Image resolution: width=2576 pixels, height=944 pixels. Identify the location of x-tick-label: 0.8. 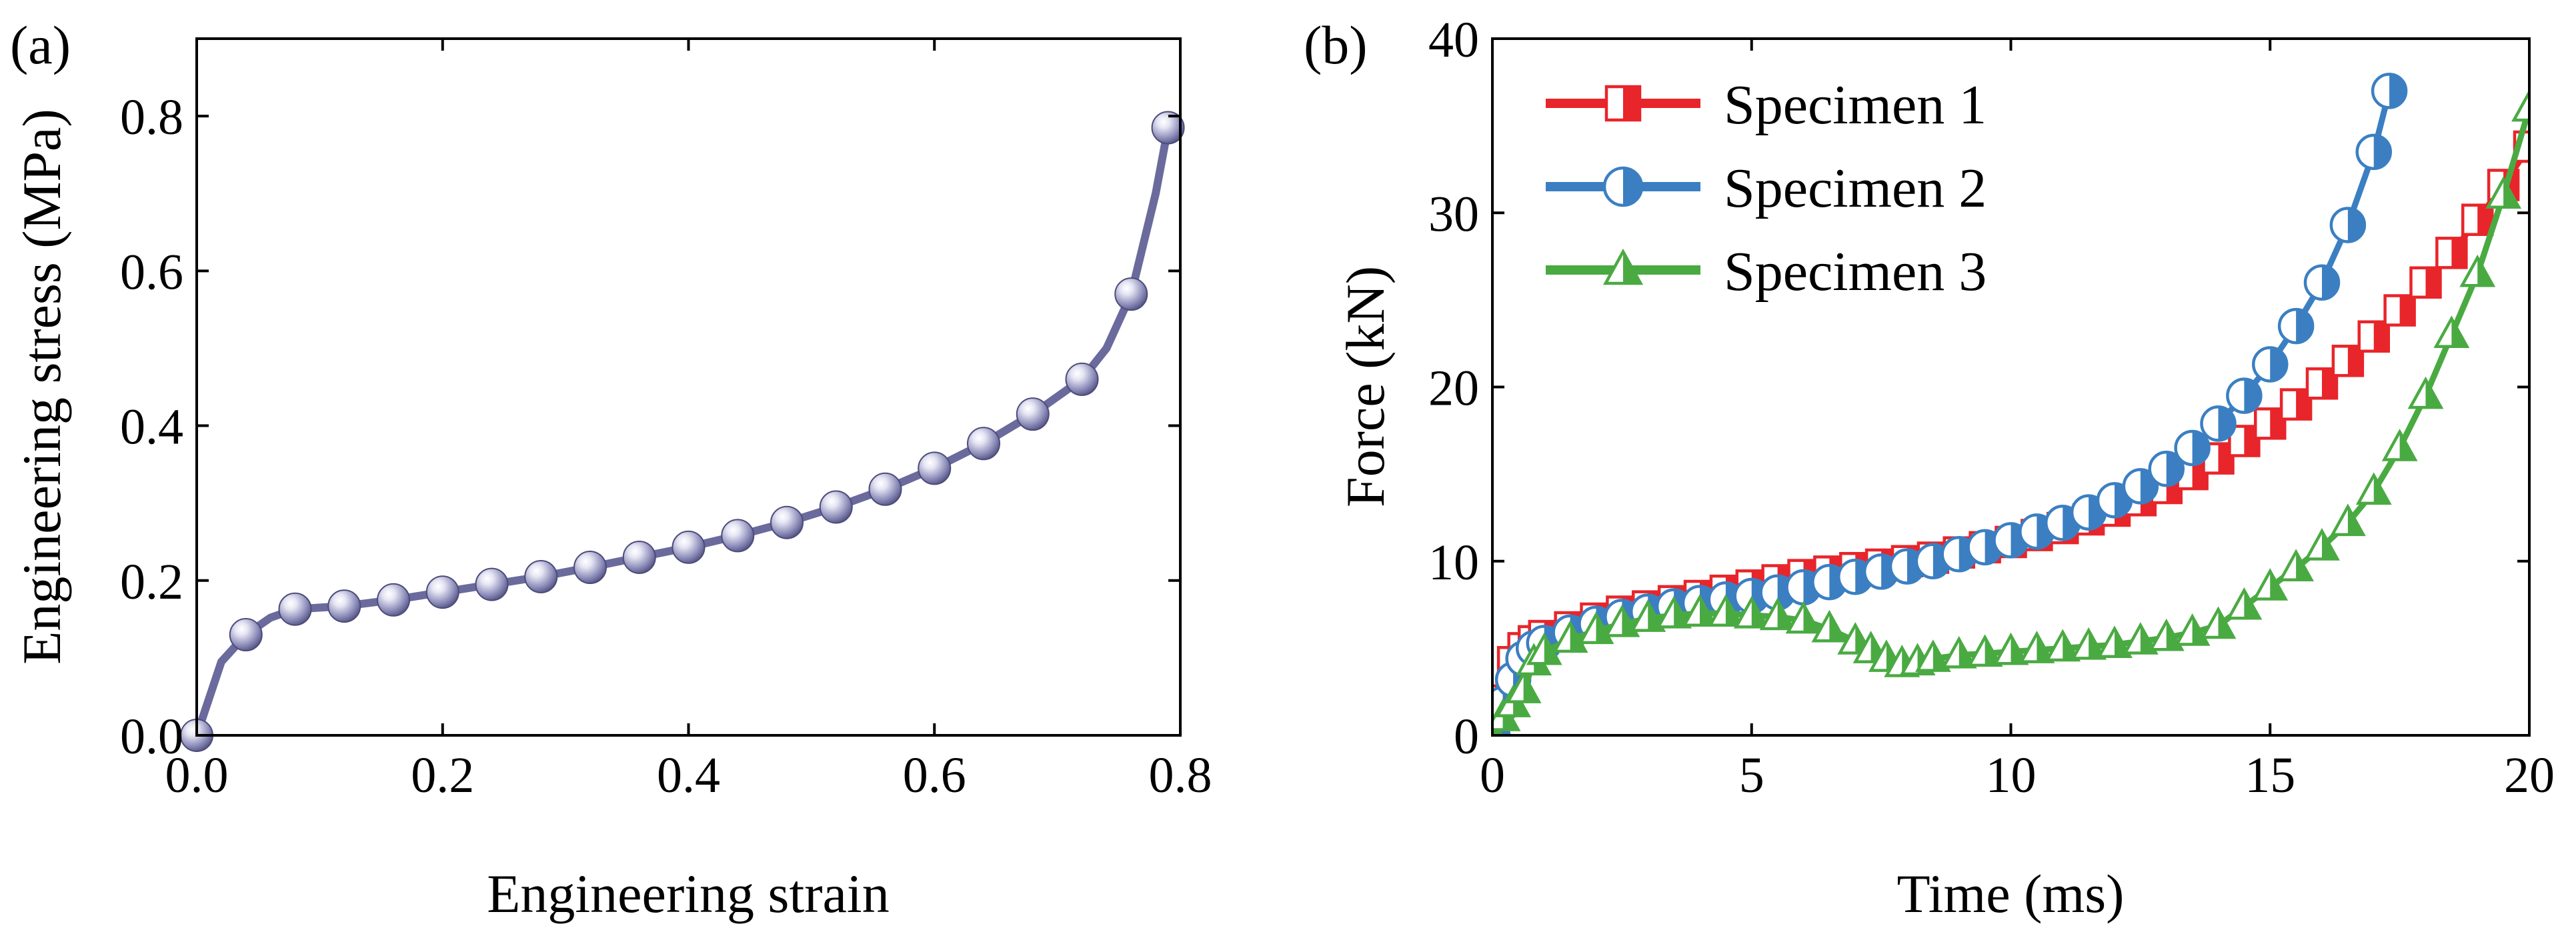
(1180, 775).